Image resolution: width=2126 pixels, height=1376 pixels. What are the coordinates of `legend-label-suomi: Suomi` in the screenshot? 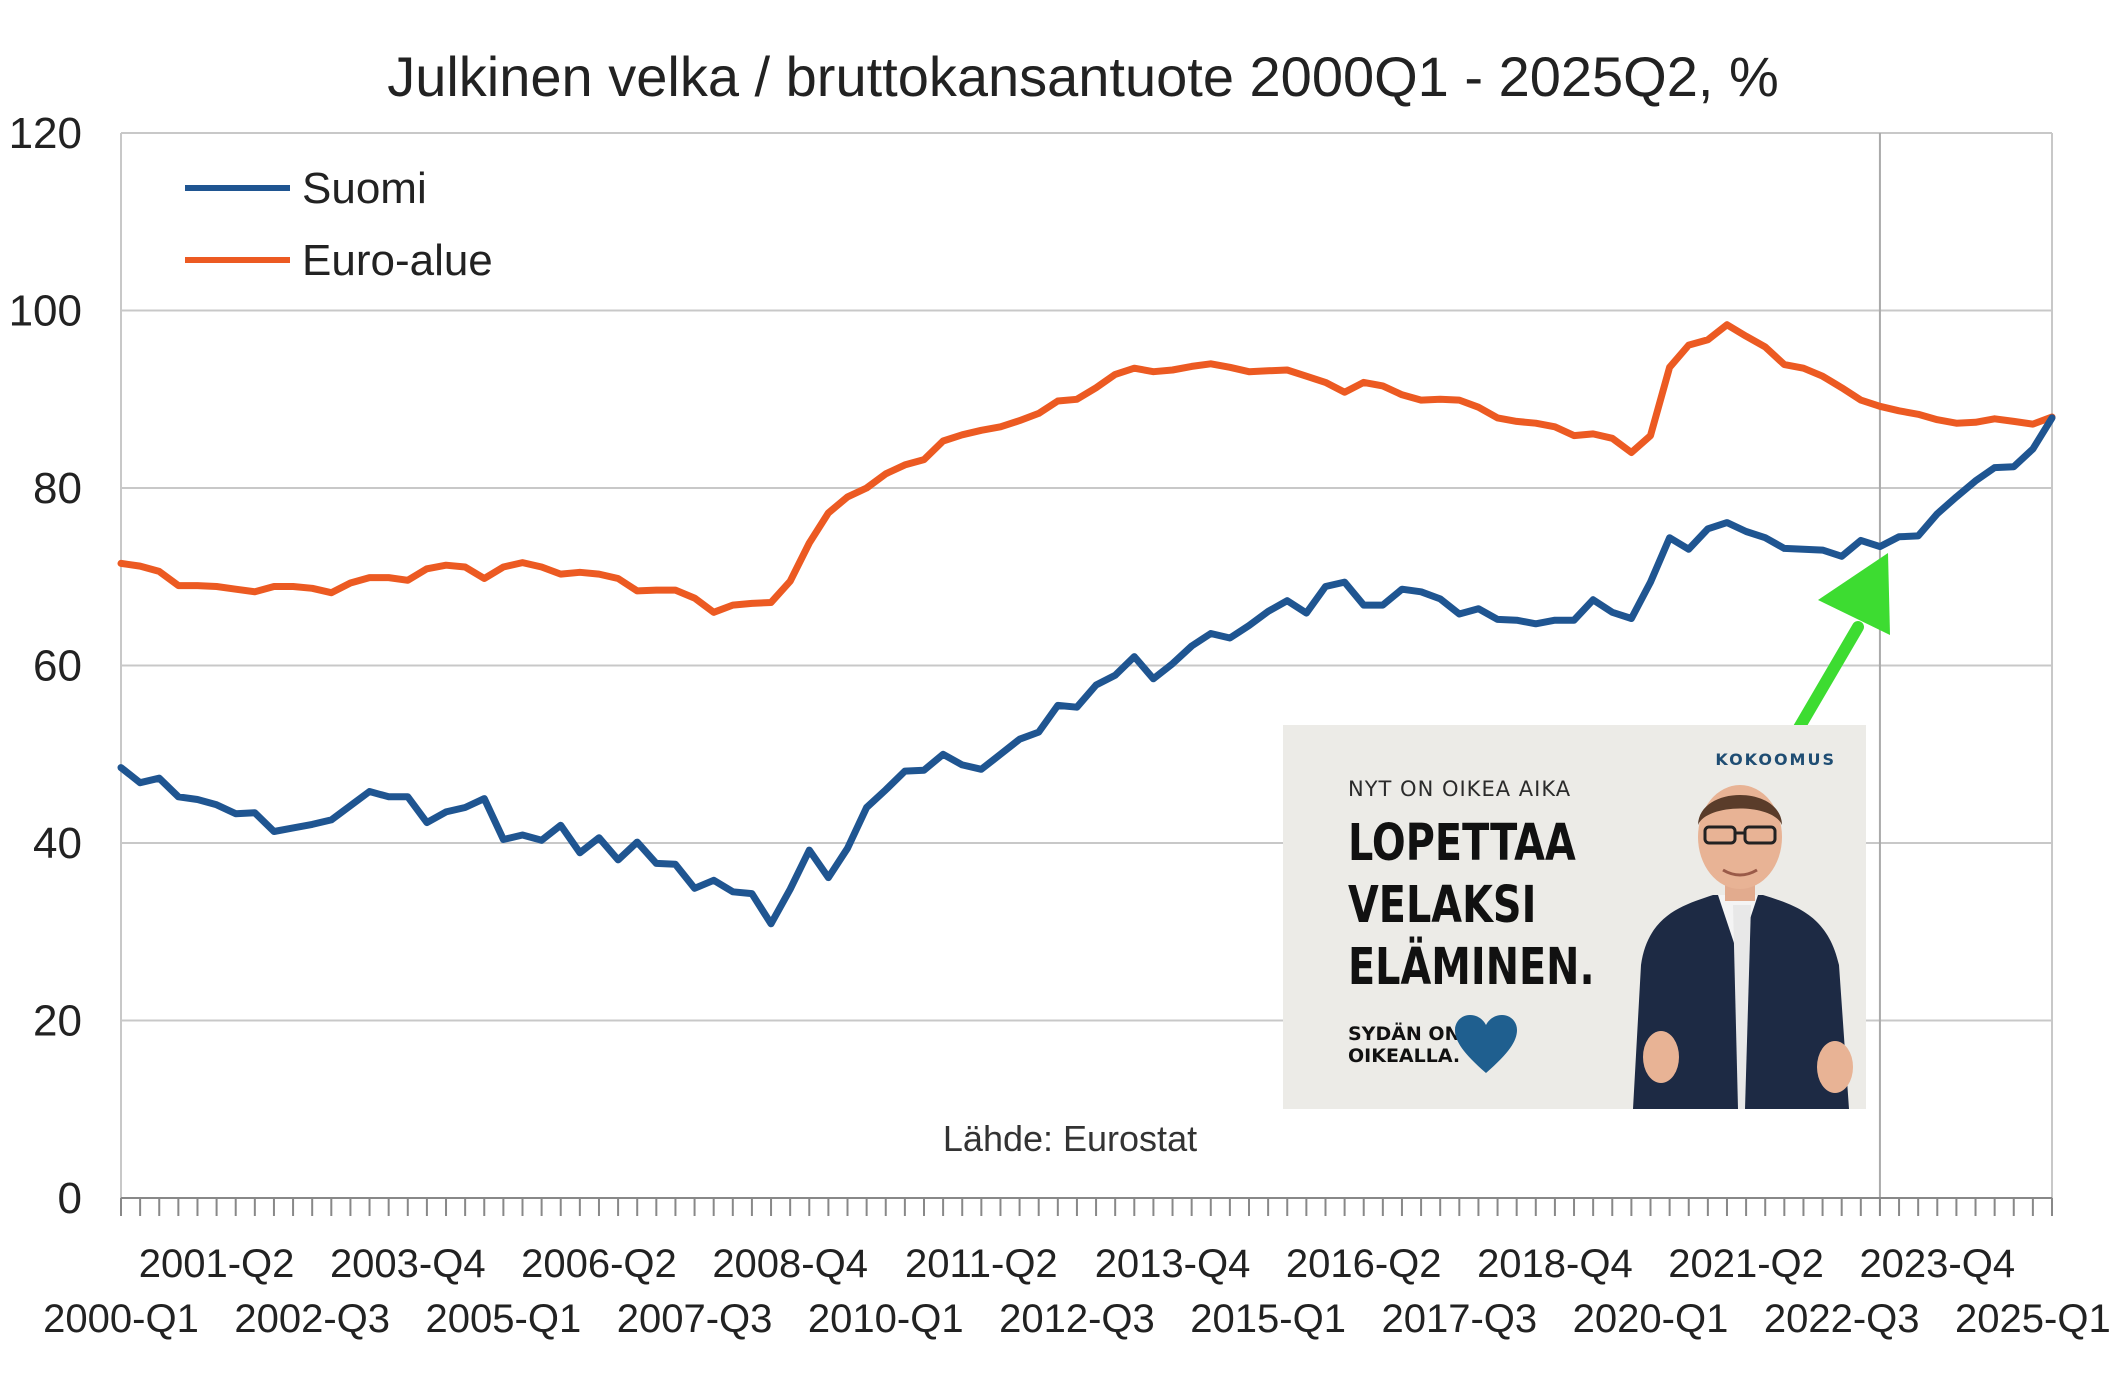 It's located at (364, 188).